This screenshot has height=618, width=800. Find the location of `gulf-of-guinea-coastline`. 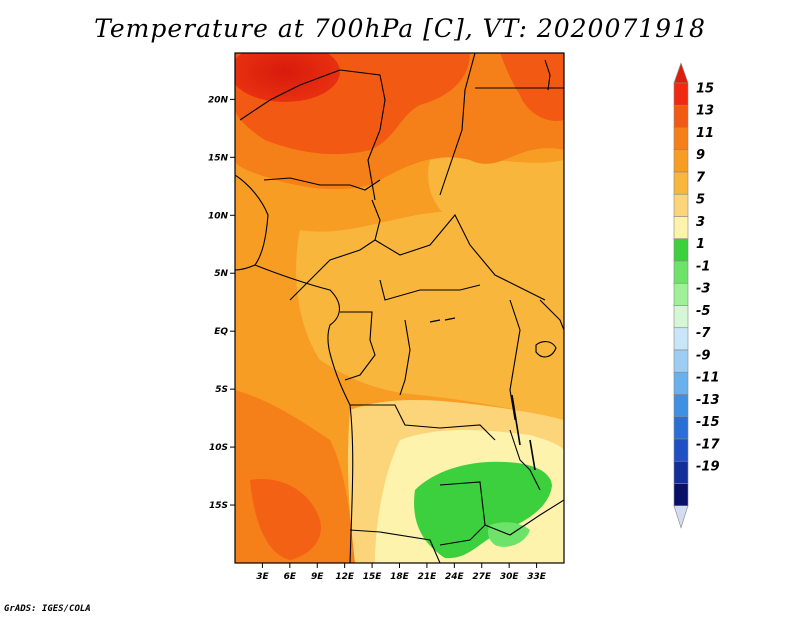

gulf-of-guinea-coastline is located at coordinates (304, 413).